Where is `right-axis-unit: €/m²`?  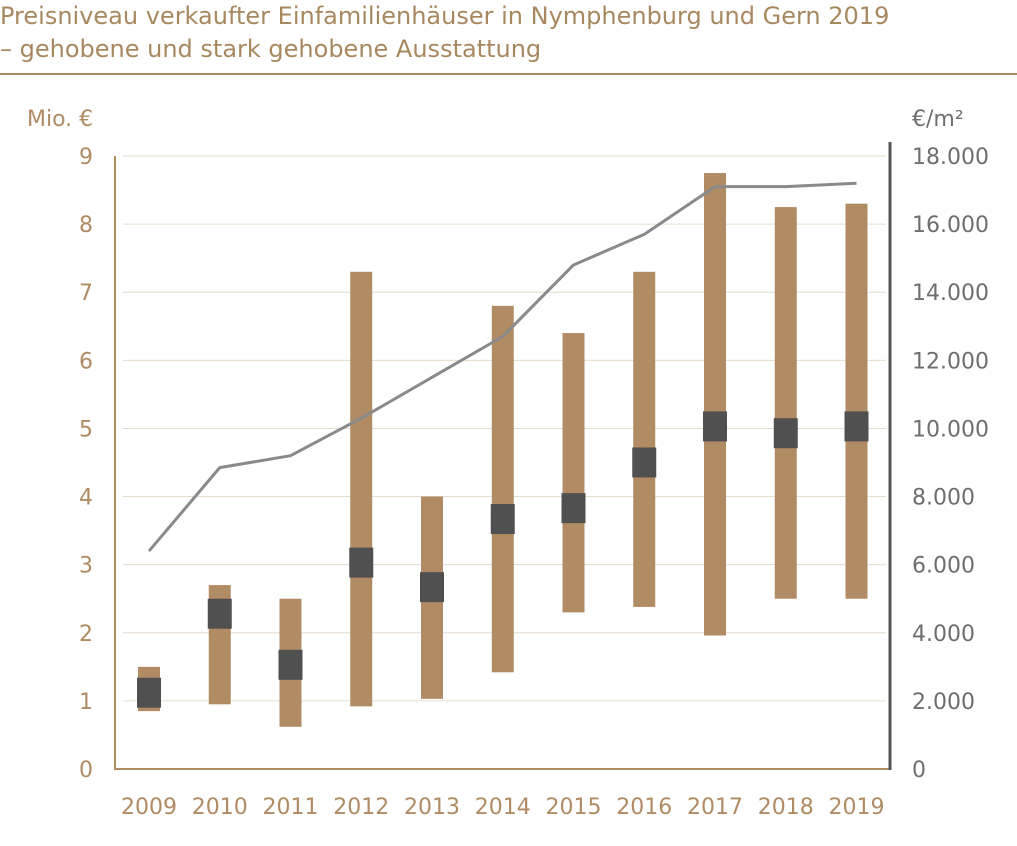 right-axis-unit: €/m² is located at coordinates (938, 119).